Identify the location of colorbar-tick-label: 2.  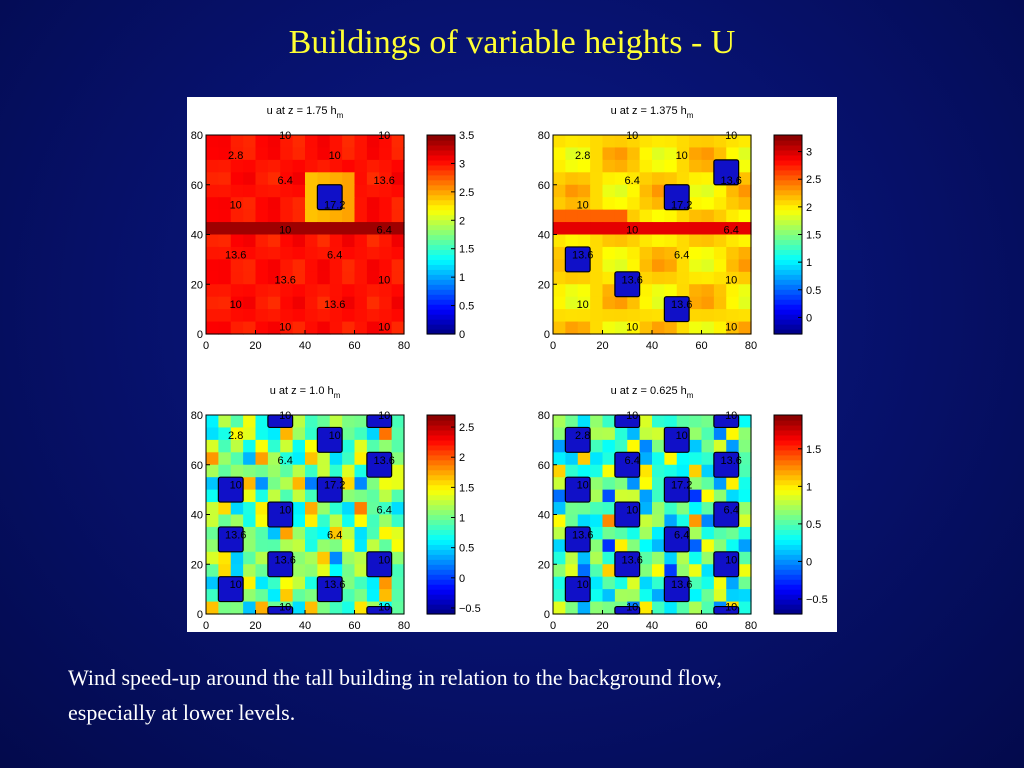
(462, 221).